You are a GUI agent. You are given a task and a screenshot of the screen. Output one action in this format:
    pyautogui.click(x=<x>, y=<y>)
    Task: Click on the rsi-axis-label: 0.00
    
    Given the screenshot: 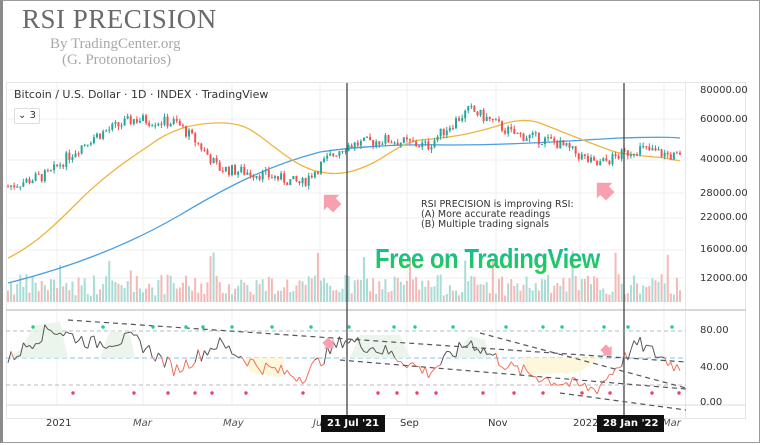 What is the action you would take?
    pyautogui.click(x=711, y=402)
    